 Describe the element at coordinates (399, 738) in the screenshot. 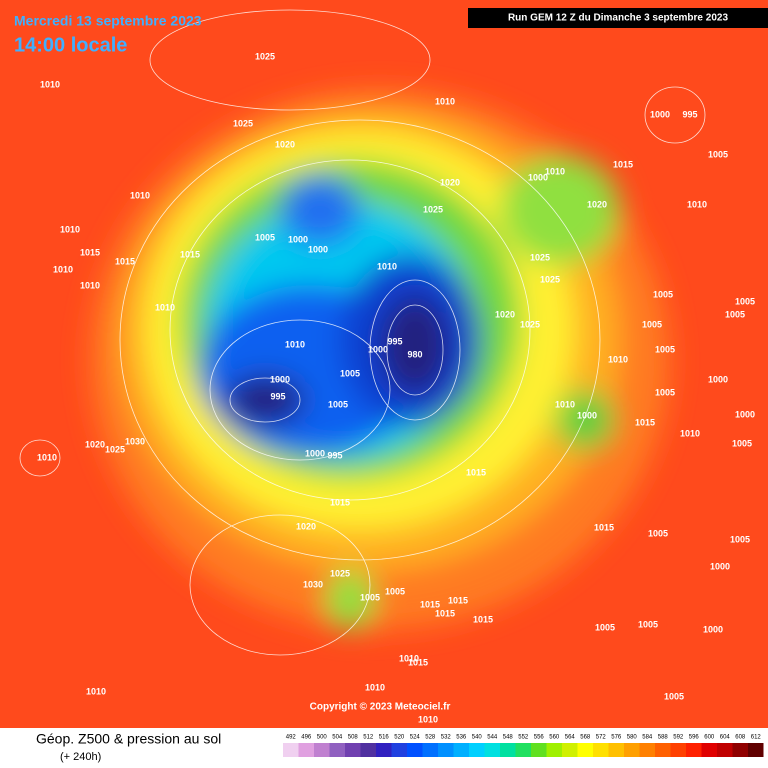

I see `scale-label: 520` at that location.